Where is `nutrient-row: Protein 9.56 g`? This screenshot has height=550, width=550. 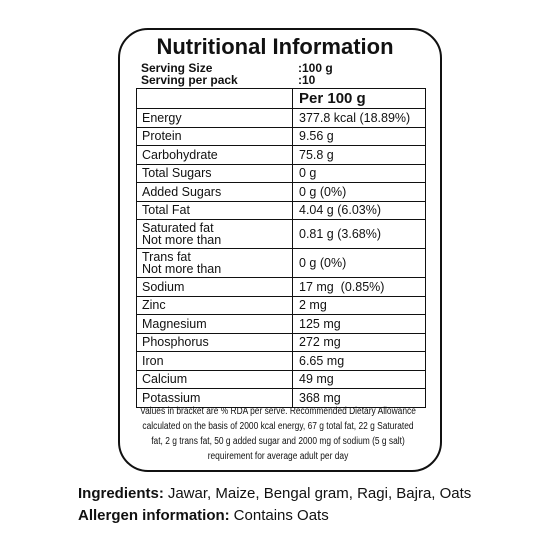
nutrient-row: Protein 9.56 g is located at coordinates (281, 135).